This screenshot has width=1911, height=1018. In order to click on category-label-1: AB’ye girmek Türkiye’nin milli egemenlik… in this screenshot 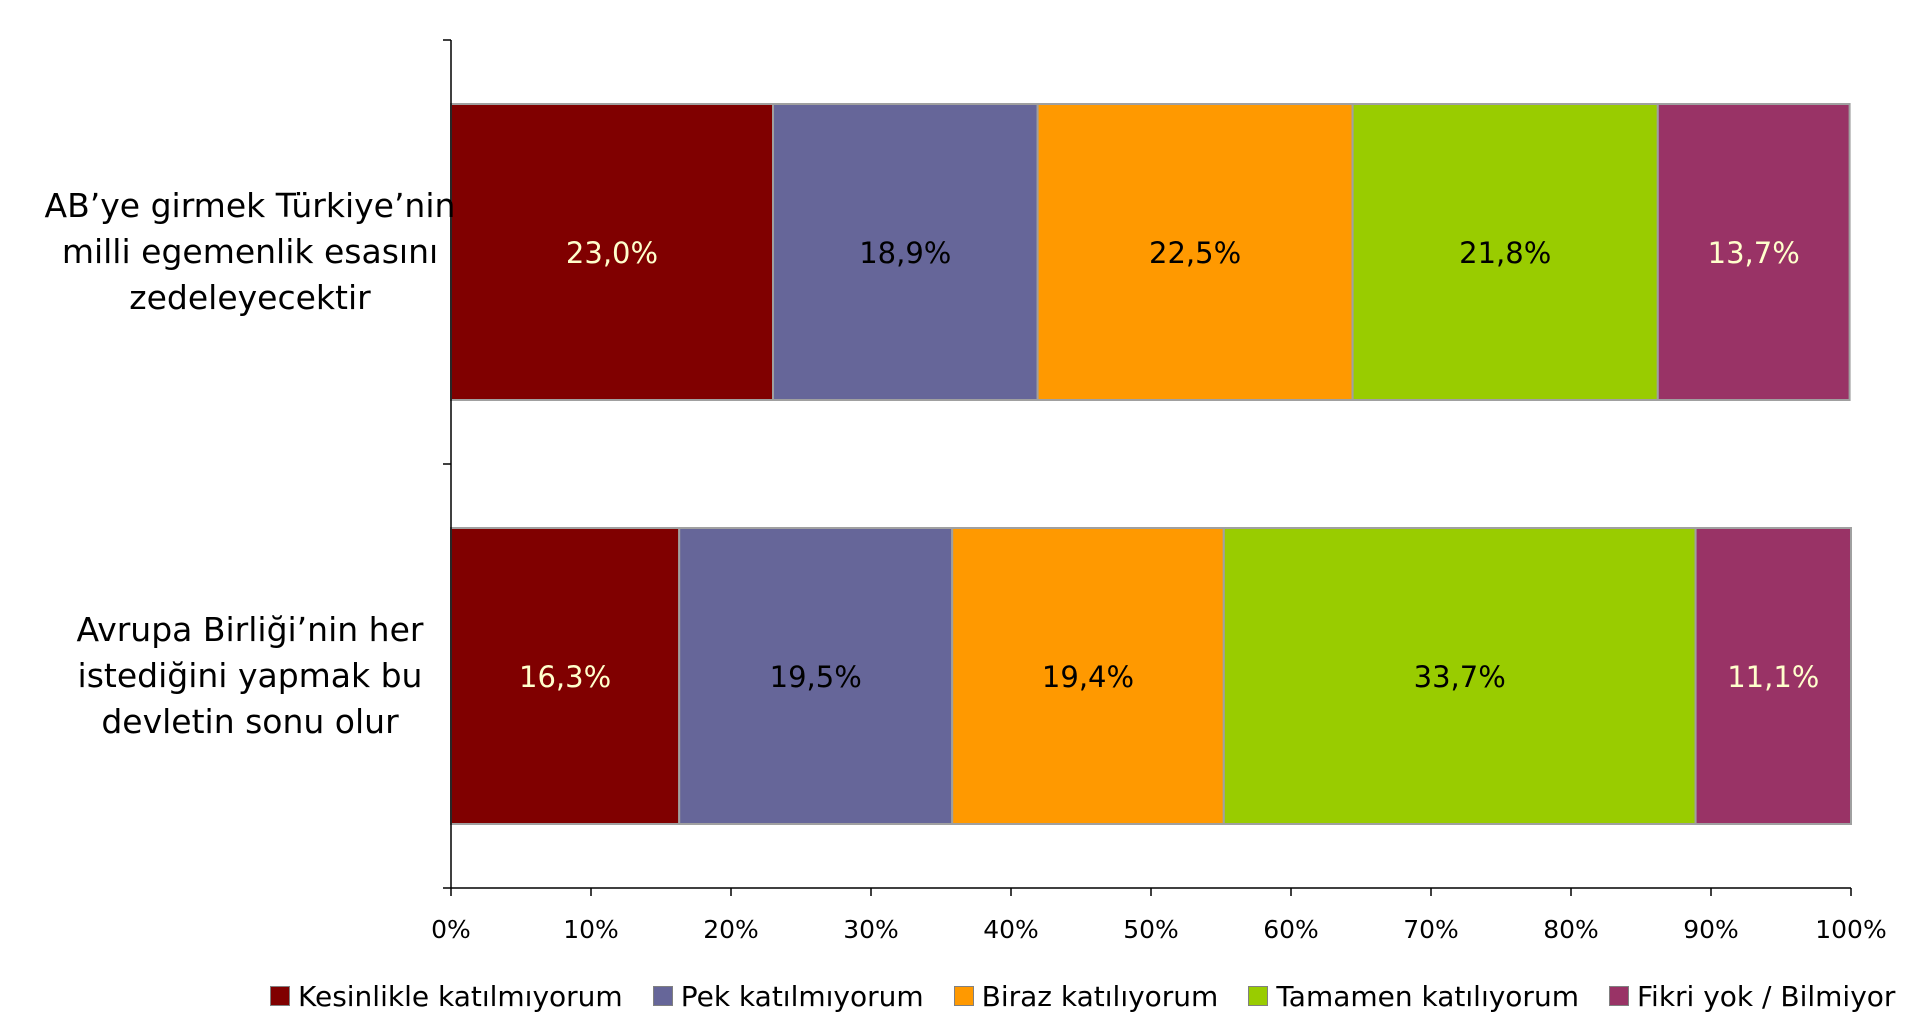, I will do `click(250, 251)`.